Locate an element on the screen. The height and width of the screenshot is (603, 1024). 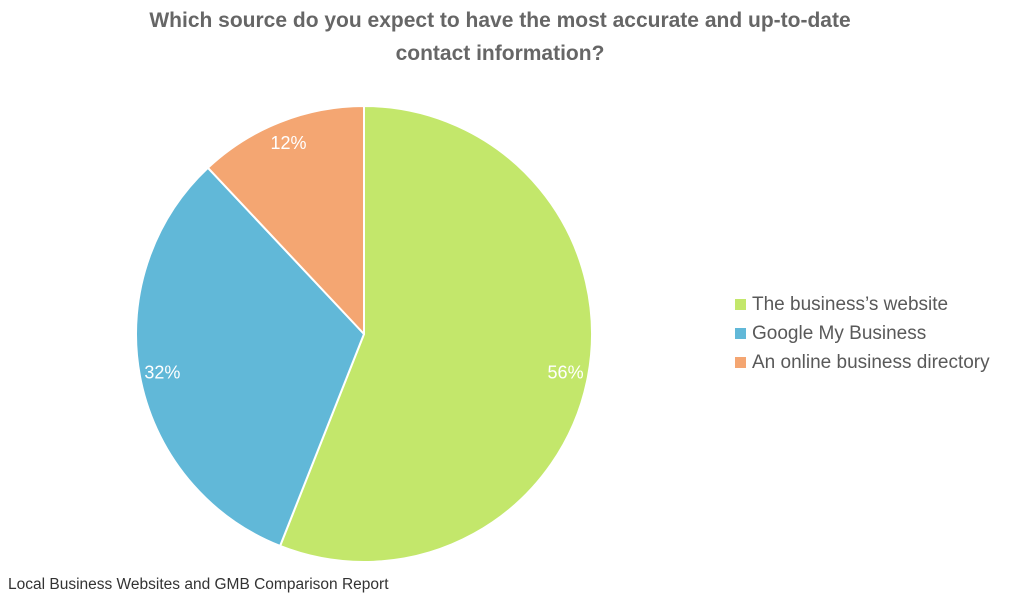
data-label-business-website: 56% is located at coordinates (566, 372).